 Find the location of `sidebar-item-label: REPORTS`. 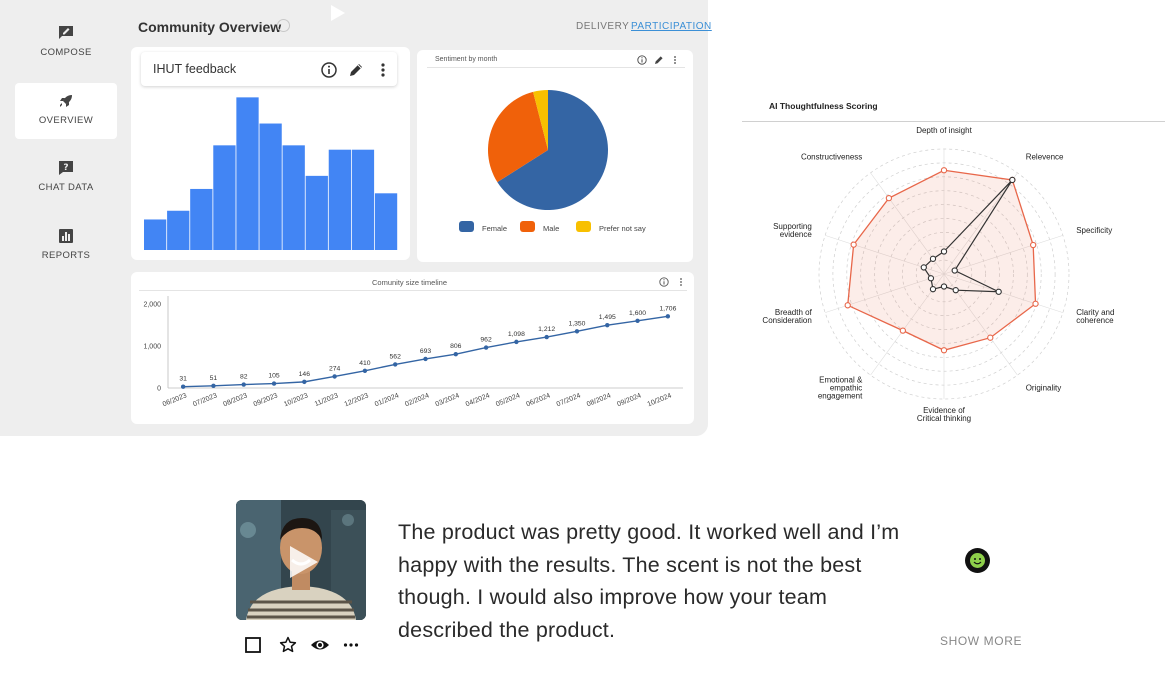

sidebar-item-label: REPORTS is located at coordinates (66, 255).